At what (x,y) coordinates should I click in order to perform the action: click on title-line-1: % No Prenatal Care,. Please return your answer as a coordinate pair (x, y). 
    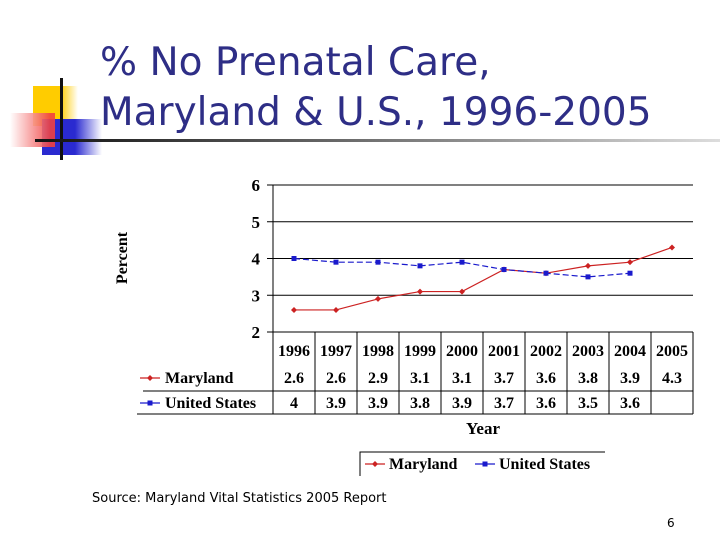
    Looking at the image, I should click on (295, 62).